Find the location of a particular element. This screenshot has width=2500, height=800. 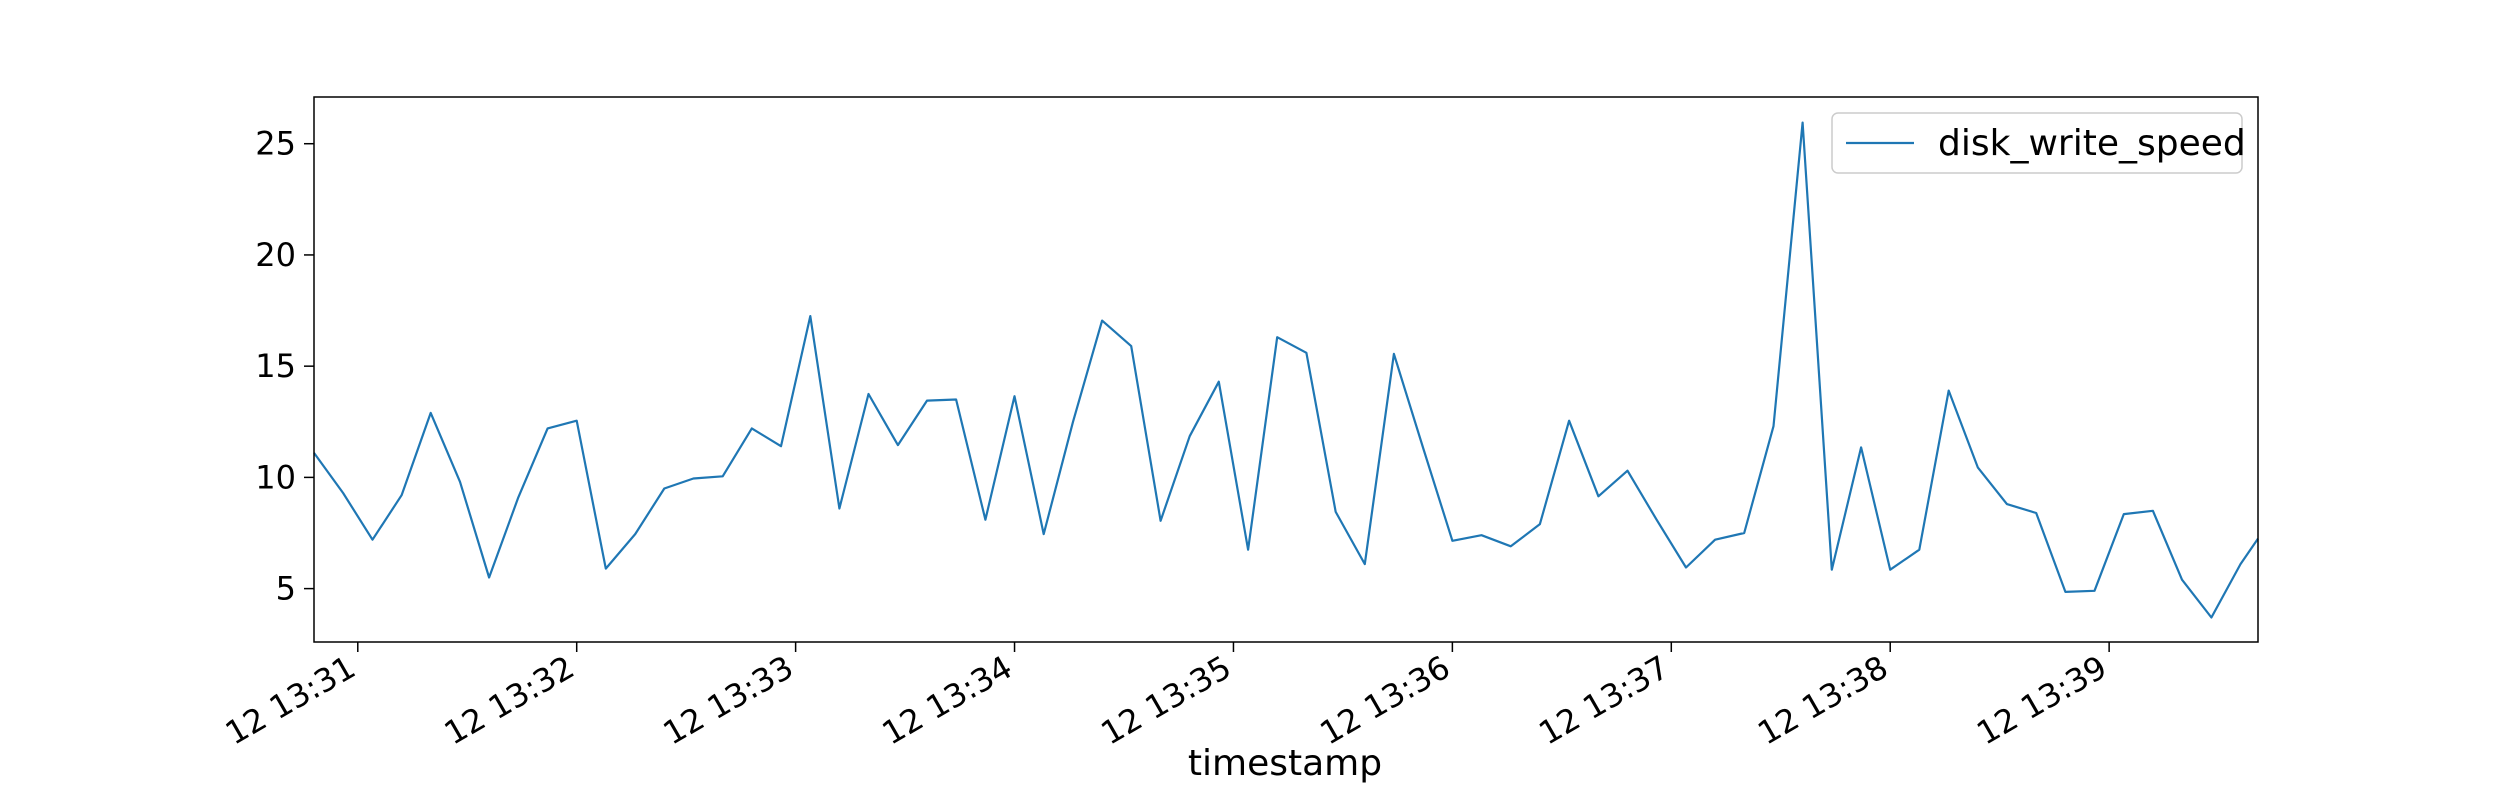

x-tick-label: 12 13:36 is located at coordinates (1384, 700).